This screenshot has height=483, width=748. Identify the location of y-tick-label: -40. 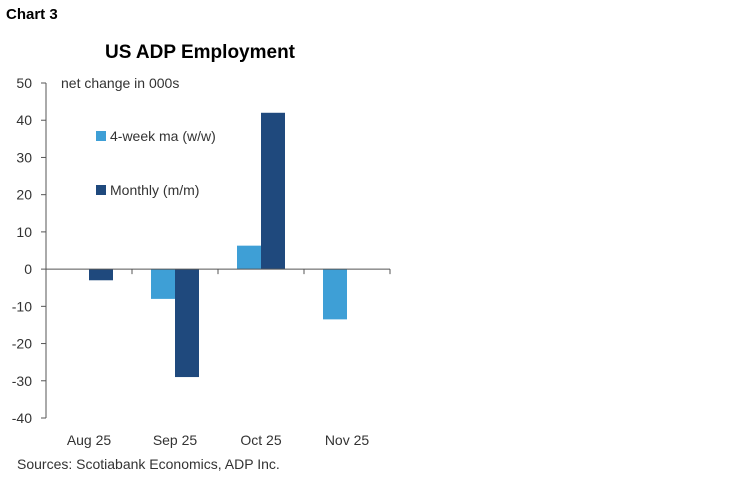
(22, 418).